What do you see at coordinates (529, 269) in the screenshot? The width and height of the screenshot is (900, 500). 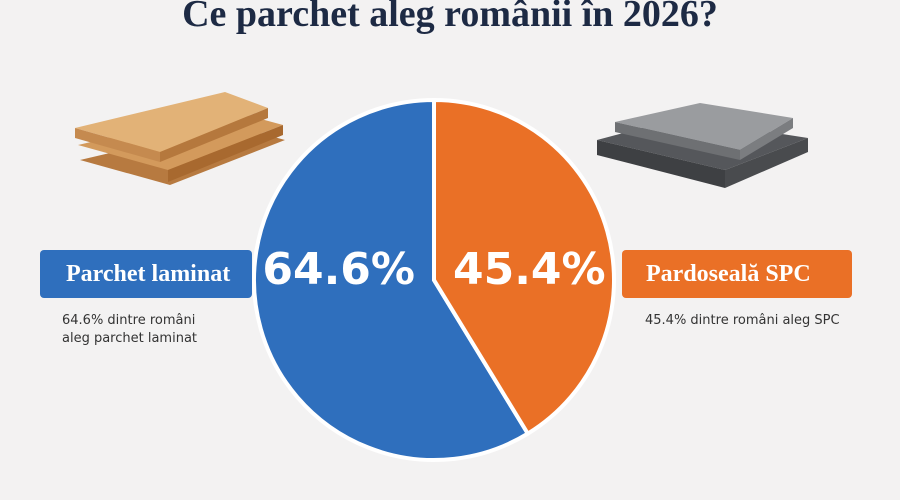 I see `slice-label: 45.4%` at bounding box center [529, 269].